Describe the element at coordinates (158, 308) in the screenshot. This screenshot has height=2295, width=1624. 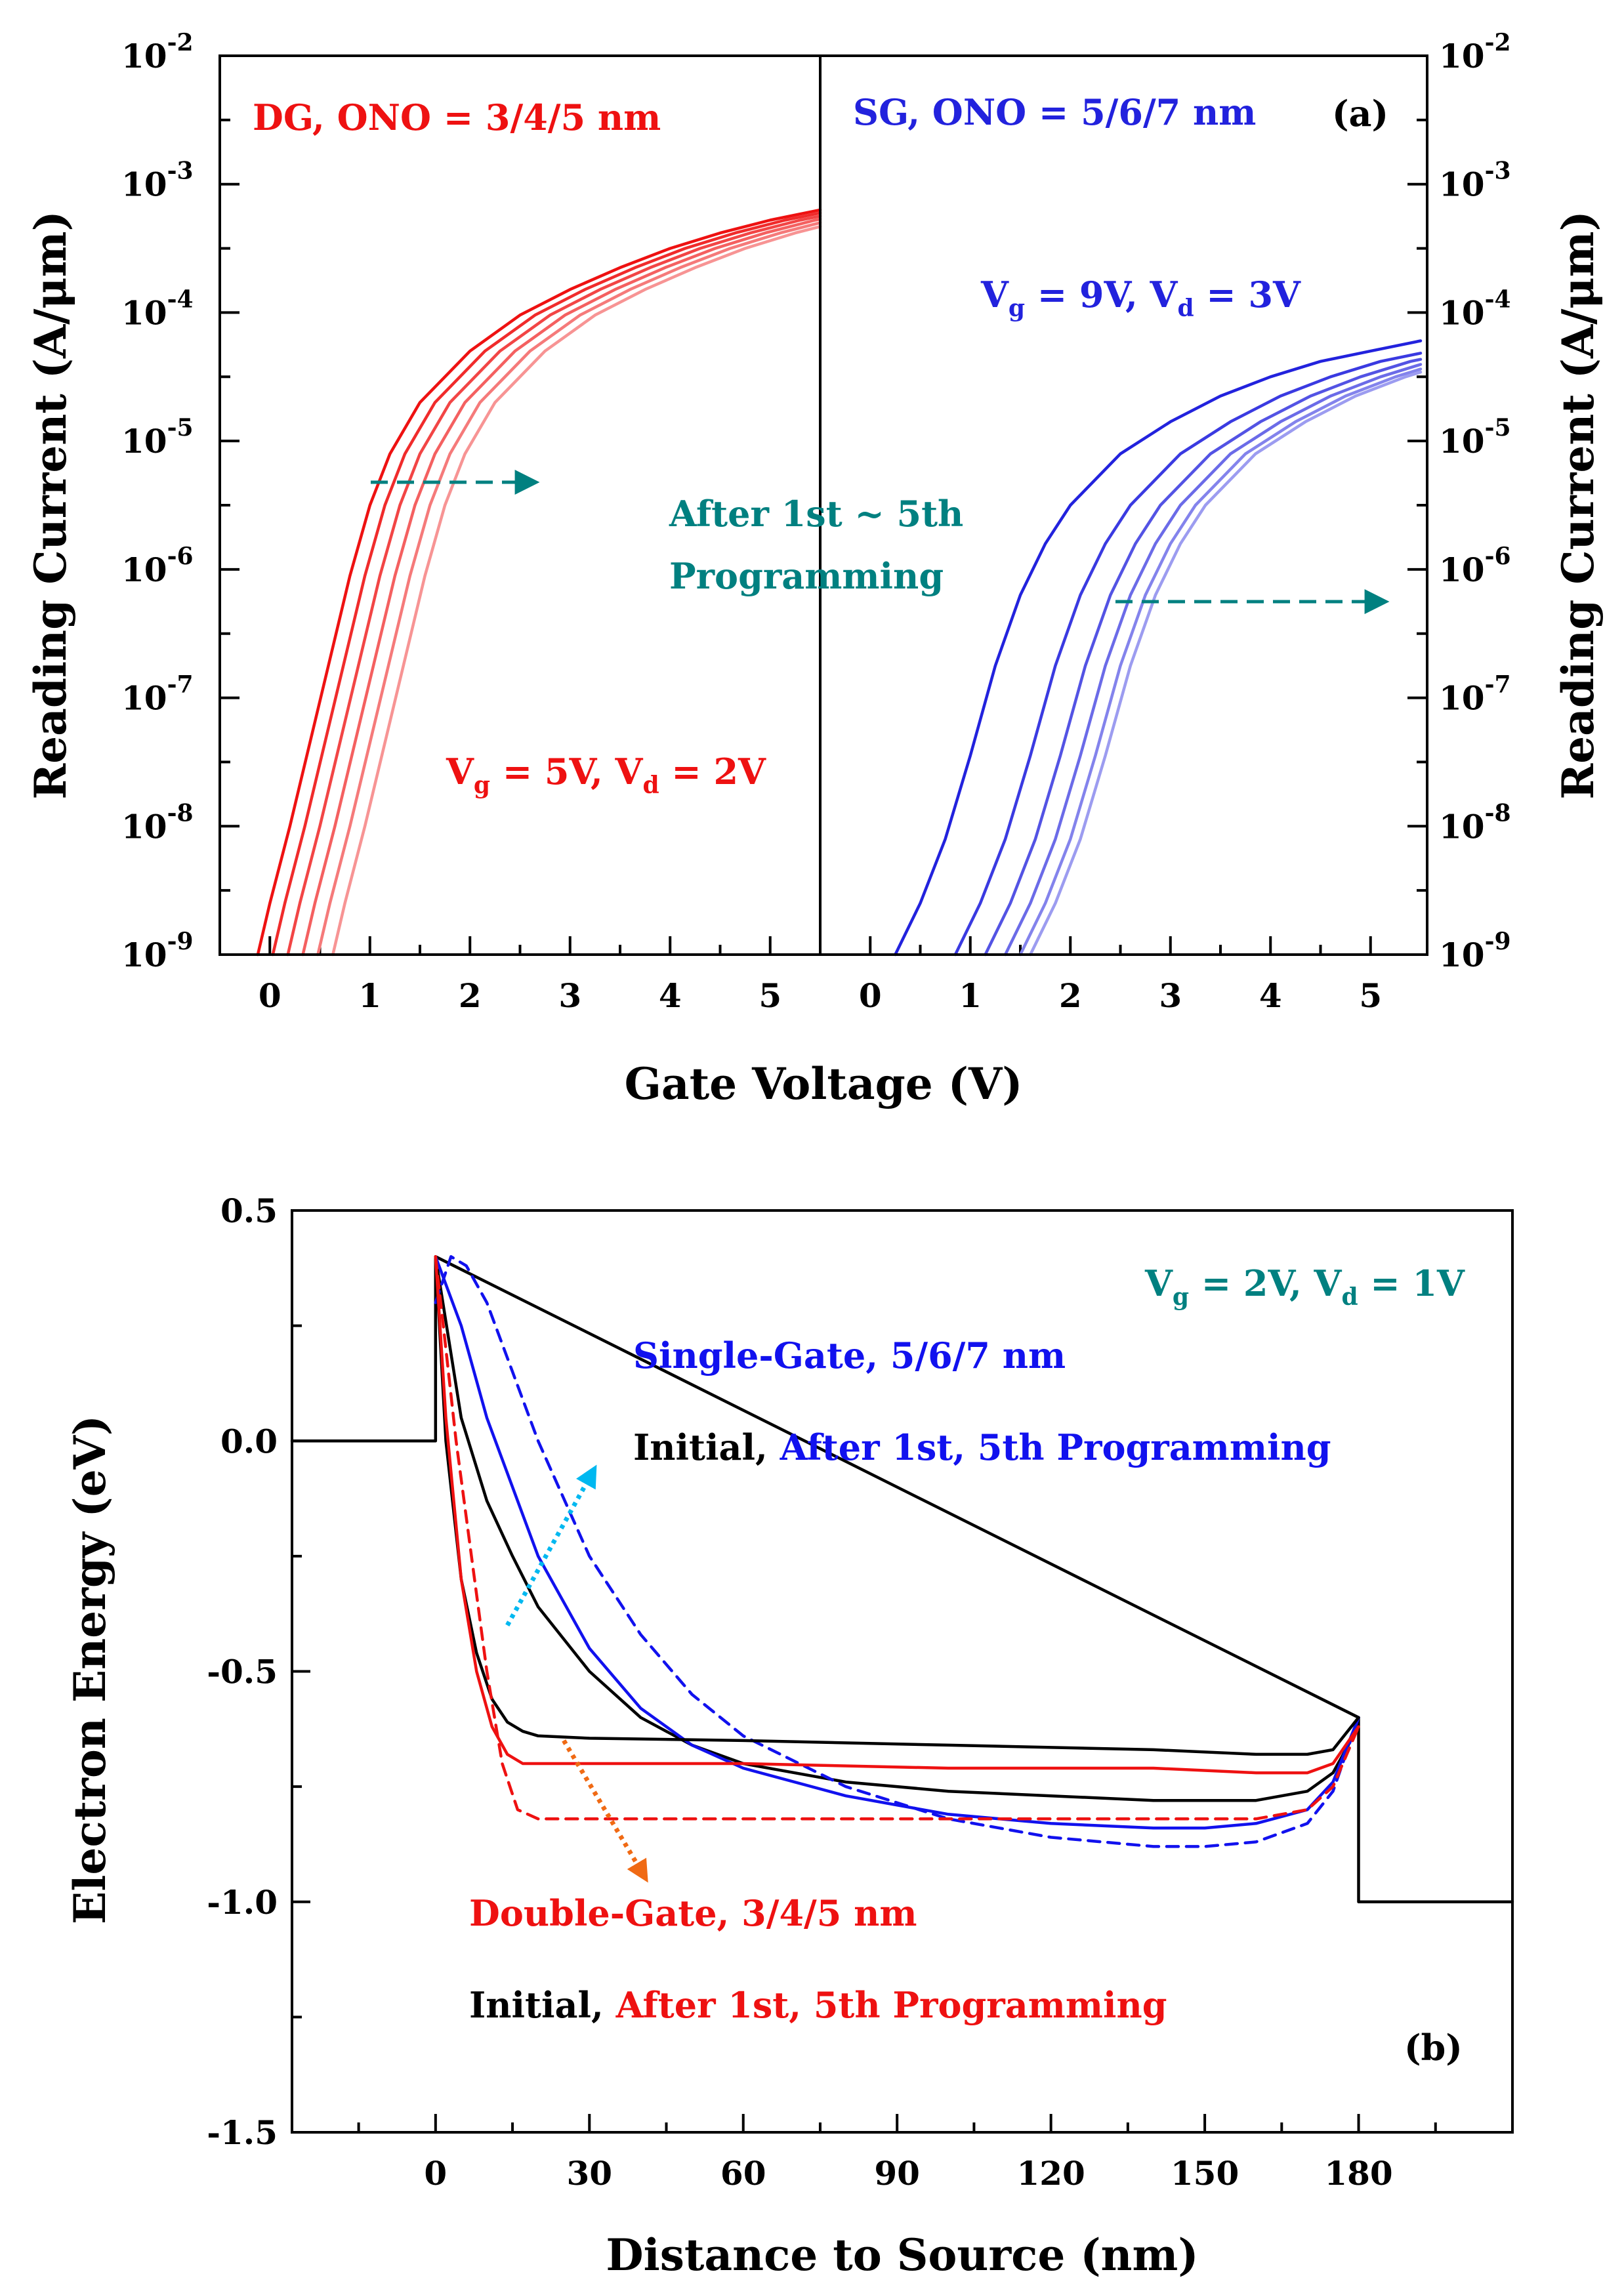
I see `panel-a-ytick-label-left: 10⁻⁴` at that location.